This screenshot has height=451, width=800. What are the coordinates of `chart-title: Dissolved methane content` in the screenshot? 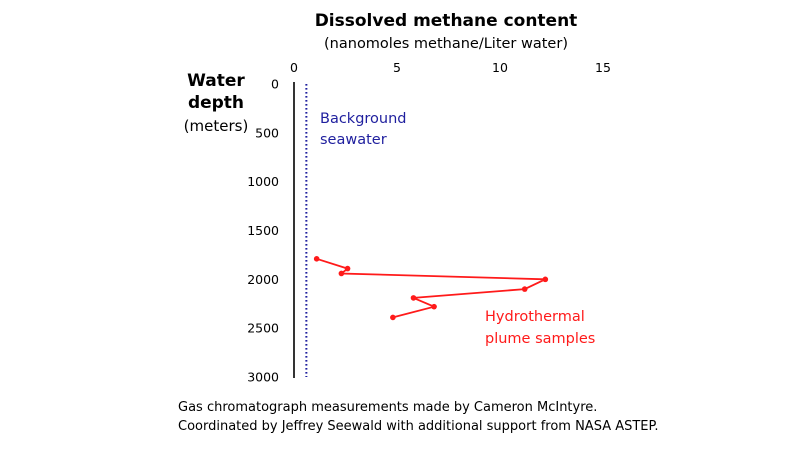 It's located at (446, 21).